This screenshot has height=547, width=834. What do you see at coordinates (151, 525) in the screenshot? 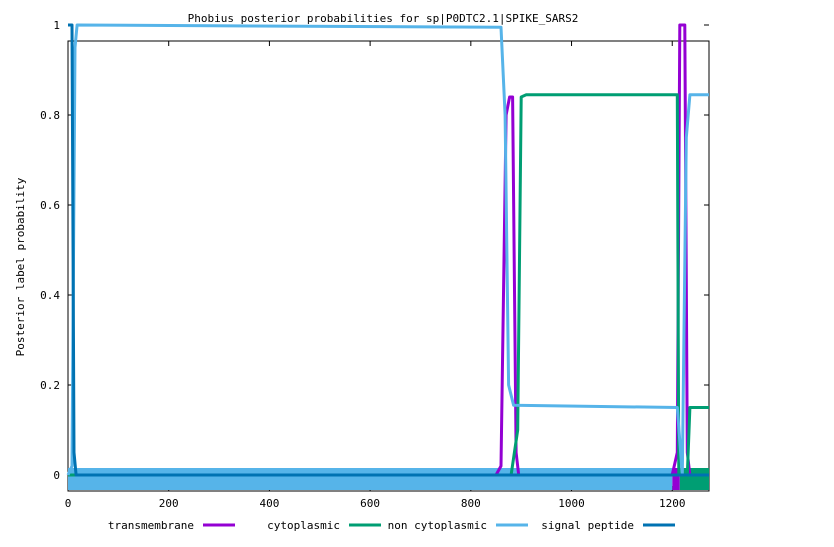
I see `legend-label-0: transmembrane` at bounding box center [151, 525].